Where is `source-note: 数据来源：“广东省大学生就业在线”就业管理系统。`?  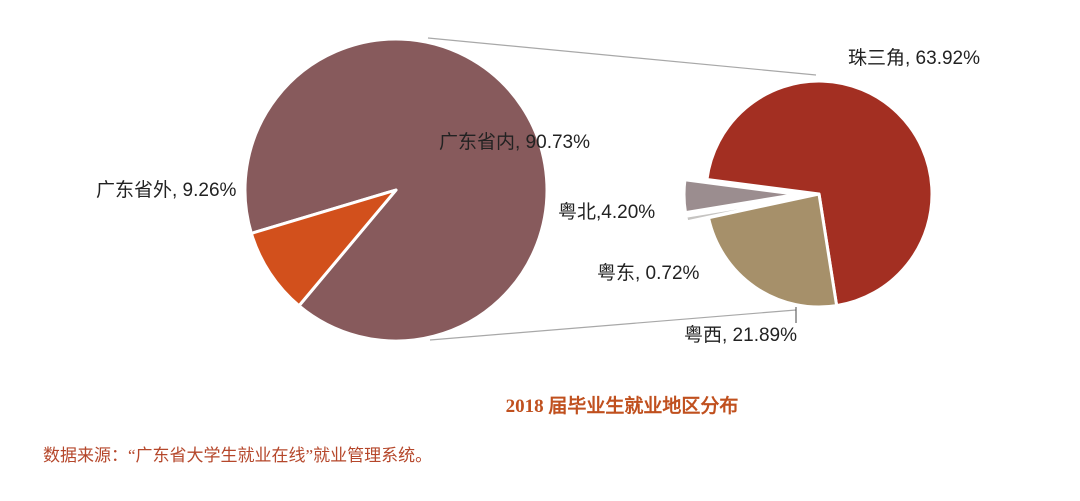 source-note: 数据来源：“广东省大学生就业在线”就业管理系统。 is located at coordinates (238, 455).